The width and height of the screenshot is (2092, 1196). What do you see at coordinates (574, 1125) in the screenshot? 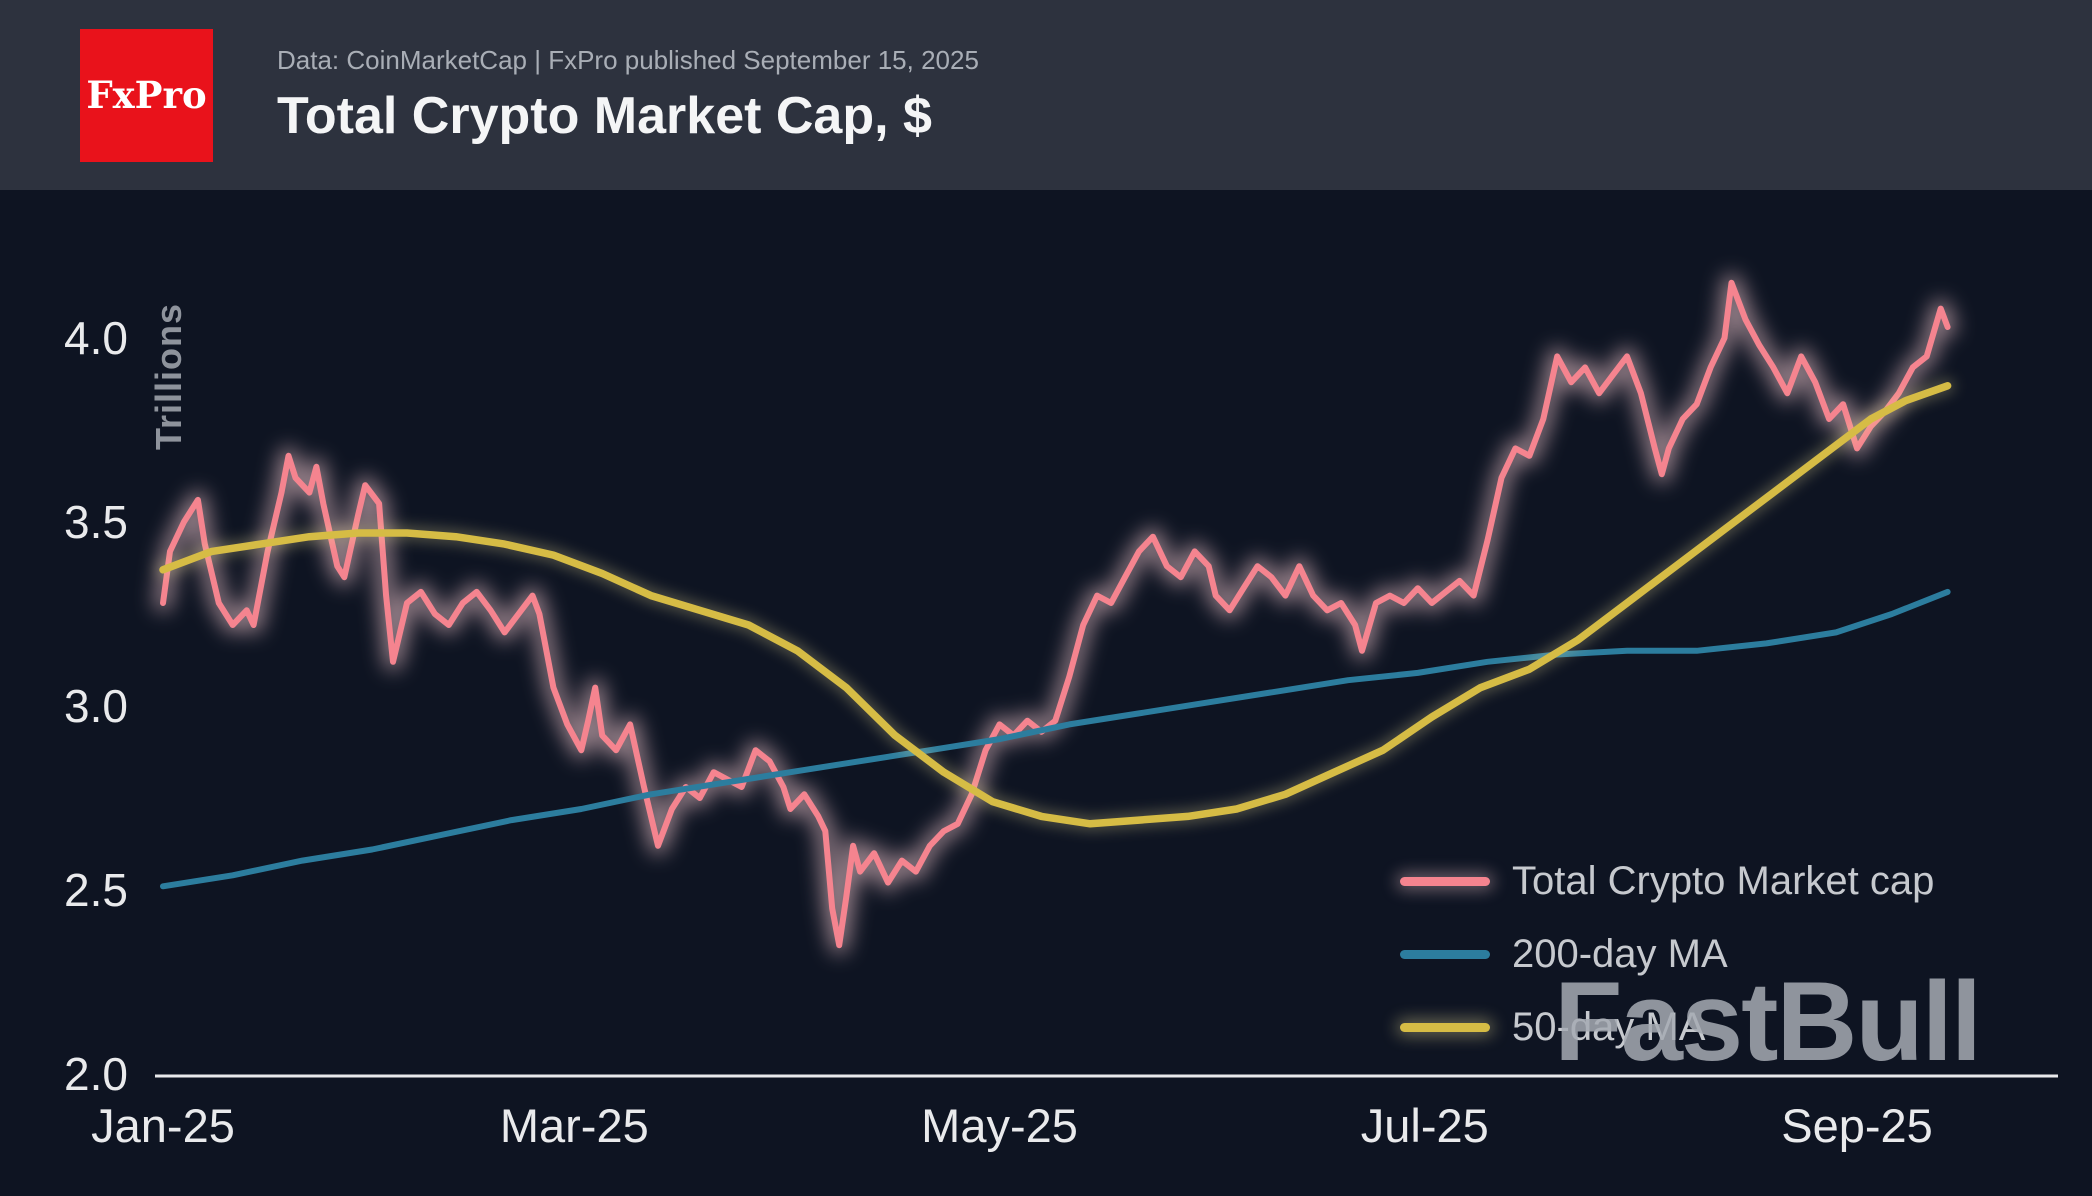
I see `x-tick-label: Mar-25` at bounding box center [574, 1125].